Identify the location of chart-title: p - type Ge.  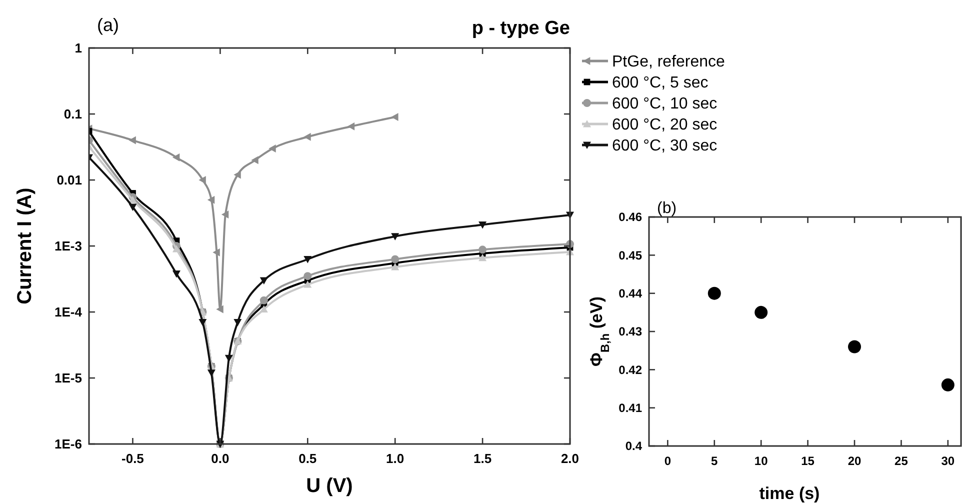
(521, 28).